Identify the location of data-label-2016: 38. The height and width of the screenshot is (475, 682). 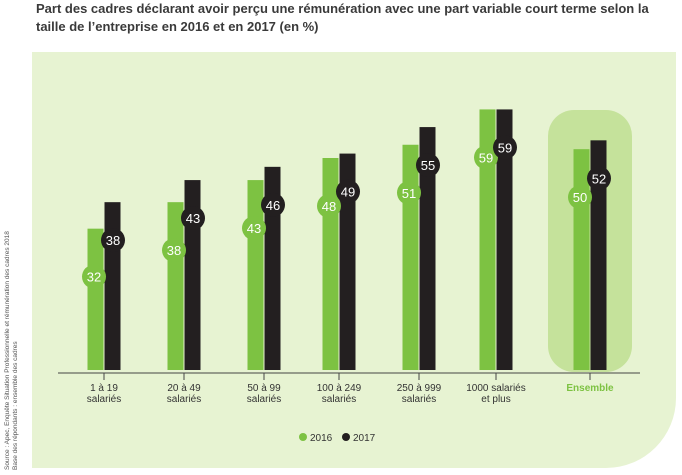
(174, 250).